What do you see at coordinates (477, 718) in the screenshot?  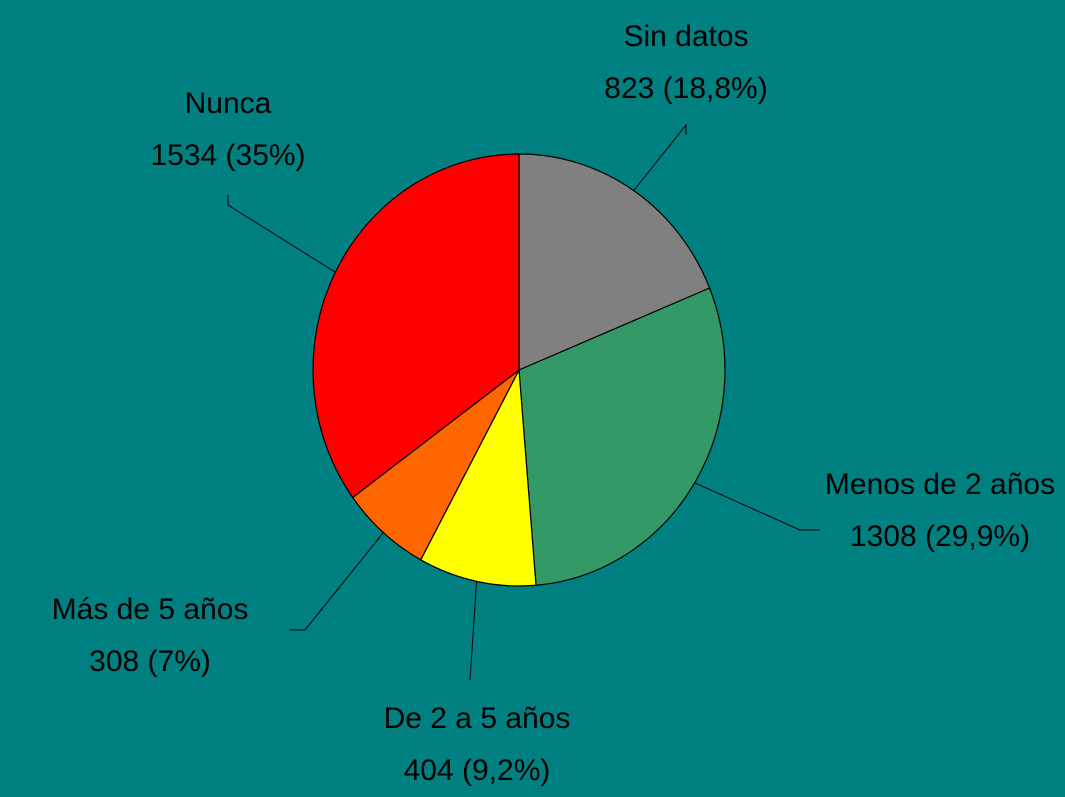 I see `category-label: De 2 a 5 años` at bounding box center [477, 718].